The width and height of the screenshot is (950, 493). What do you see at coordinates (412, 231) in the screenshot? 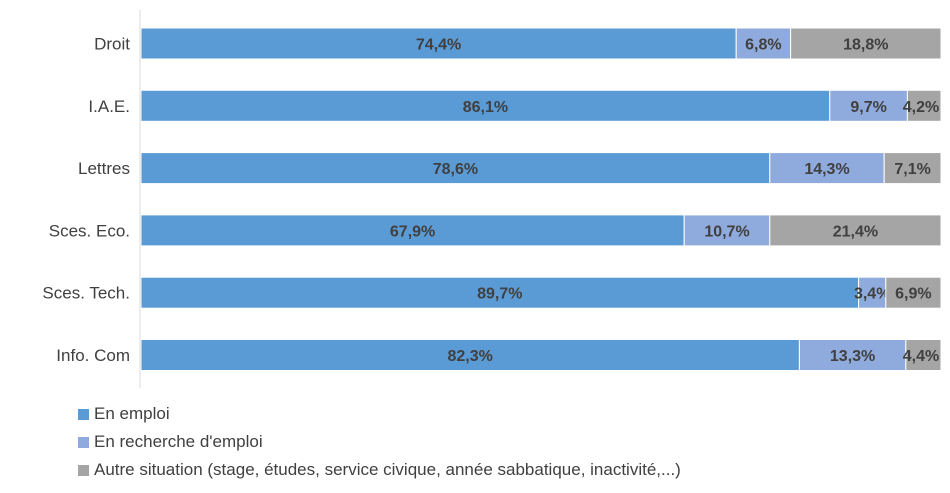
I see `data-label: 67,9%` at bounding box center [412, 231].